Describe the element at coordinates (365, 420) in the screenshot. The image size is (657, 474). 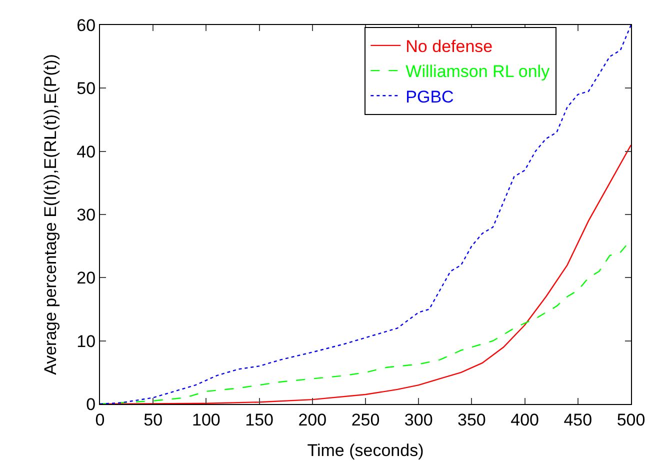
I see `x-tick-label: 250` at that location.